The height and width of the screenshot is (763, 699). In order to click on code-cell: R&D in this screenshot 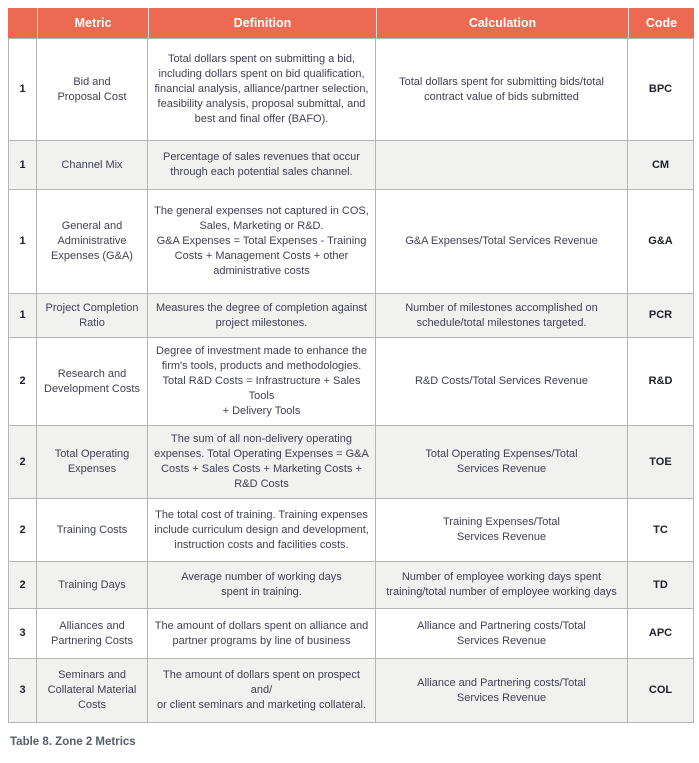, I will do `click(661, 382)`.